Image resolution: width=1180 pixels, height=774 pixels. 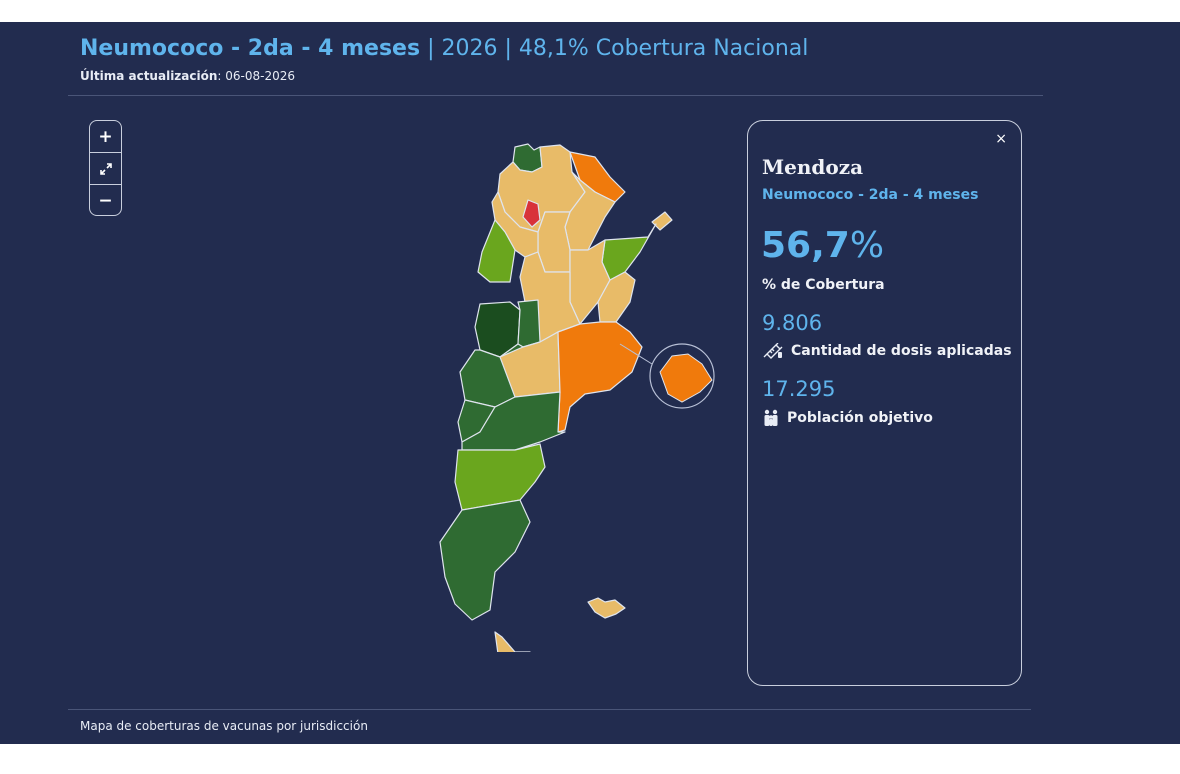 I want to click on region-chubut, so click(x=500, y=477).